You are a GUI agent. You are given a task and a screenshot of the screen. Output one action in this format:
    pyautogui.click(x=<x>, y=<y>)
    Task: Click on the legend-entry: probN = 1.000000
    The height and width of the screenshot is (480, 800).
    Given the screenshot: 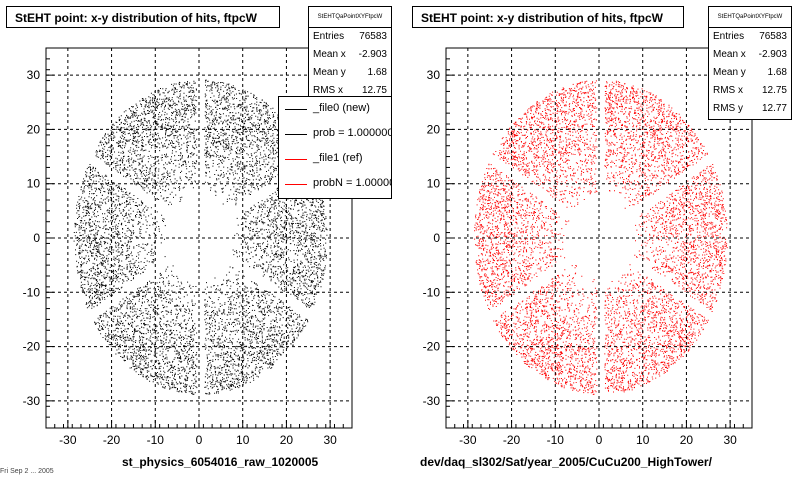 What is the action you would take?
    pyautogui.click(x=335, y=184)
    